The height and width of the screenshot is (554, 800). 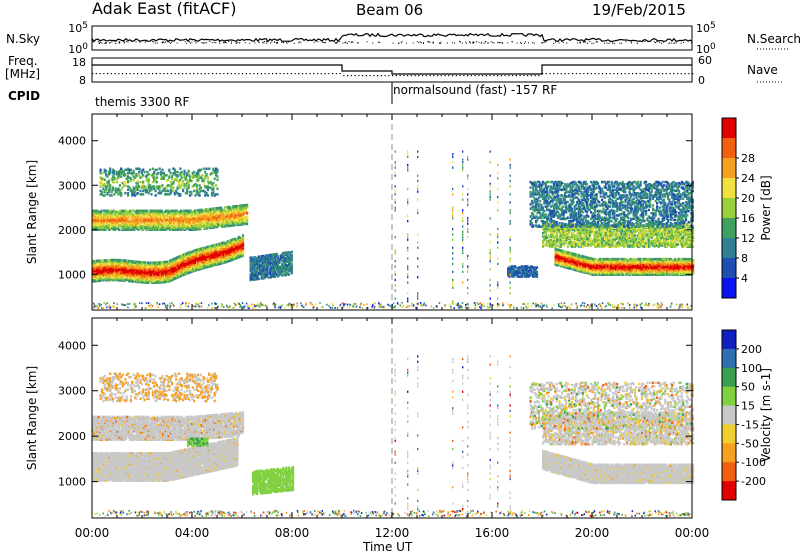 I want to click on noise-sky-trace, so click(x=392, y=37).